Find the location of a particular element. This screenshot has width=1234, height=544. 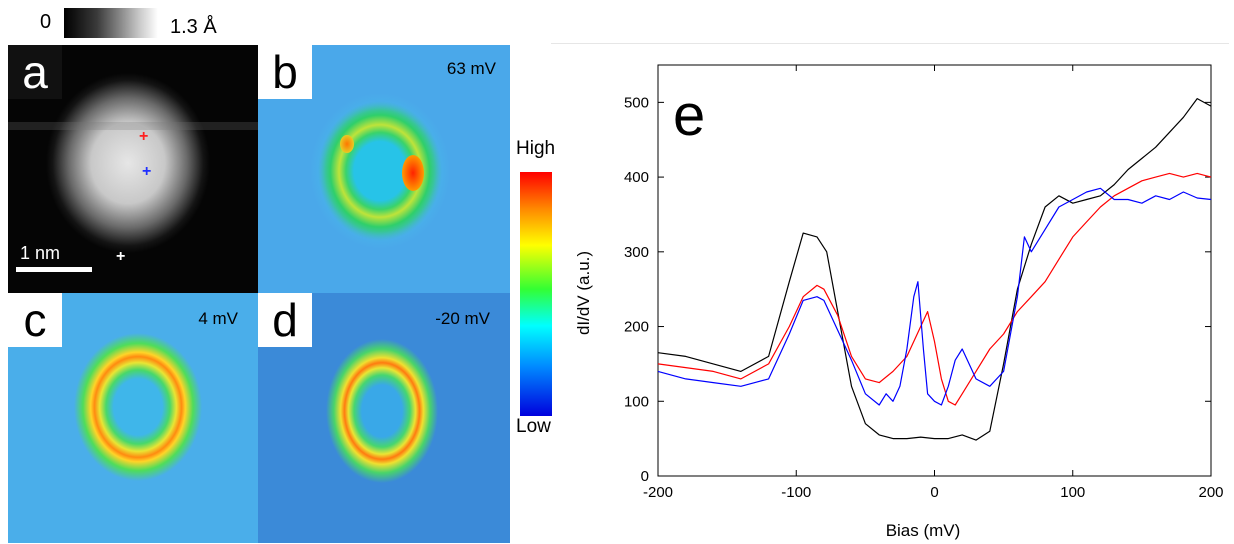

blue-cross-marker: + is located at coordinates (147, 171).